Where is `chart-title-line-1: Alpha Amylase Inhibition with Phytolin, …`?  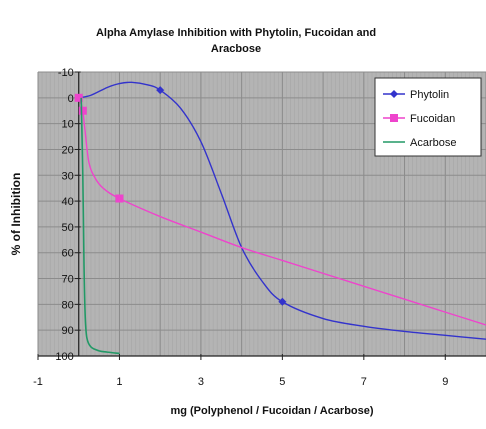 chart-title-line-1: Alpha Amylase Inhibition with Phytolin, … is located at coordinates (236, 33).